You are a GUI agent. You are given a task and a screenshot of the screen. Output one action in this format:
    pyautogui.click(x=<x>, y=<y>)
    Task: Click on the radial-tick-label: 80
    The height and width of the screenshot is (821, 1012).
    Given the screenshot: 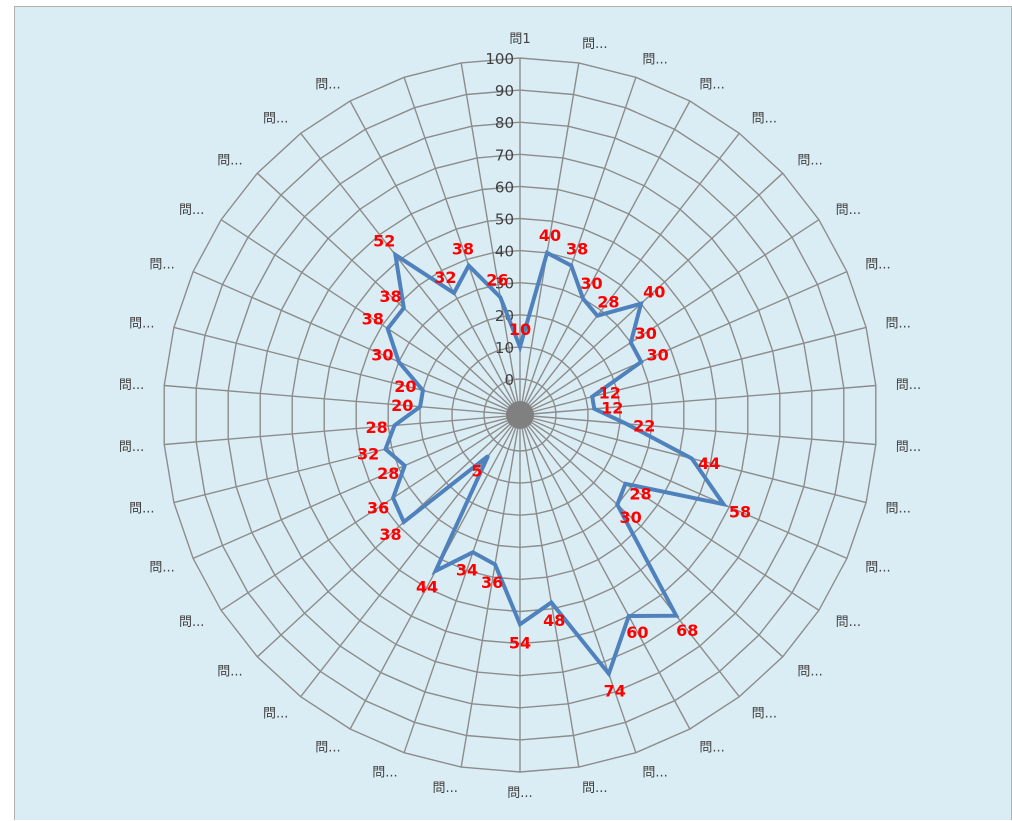 What is the action you would take?
    pyautogui.click(x=504, y=123)
    